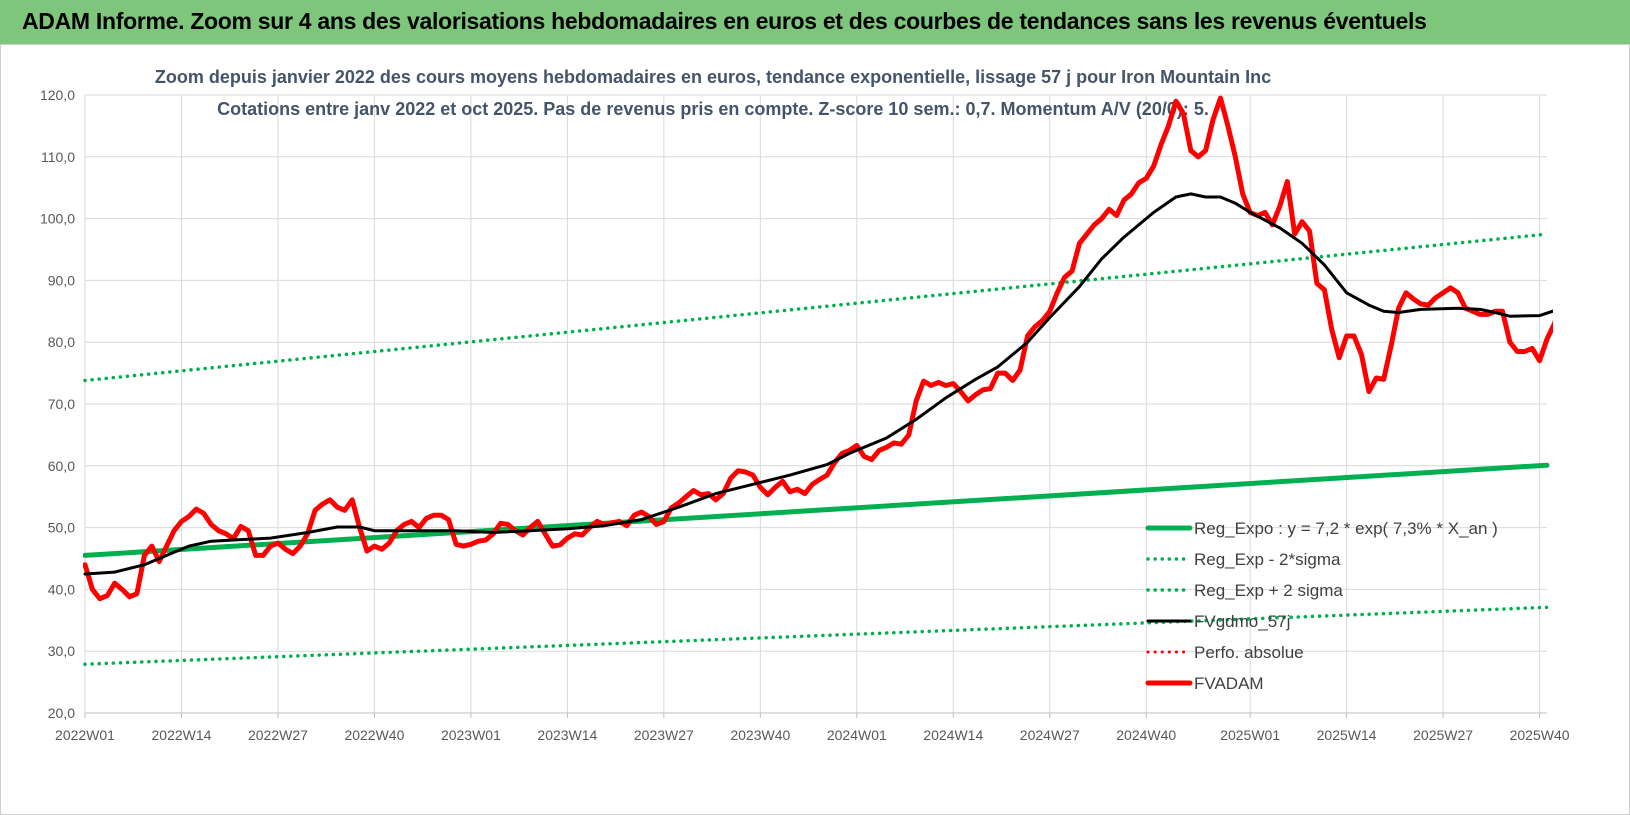 The height and width of the screenshot is (815, 1630). I want to click on legend-label-5: Perfo. absolue, so click(1249, 652).